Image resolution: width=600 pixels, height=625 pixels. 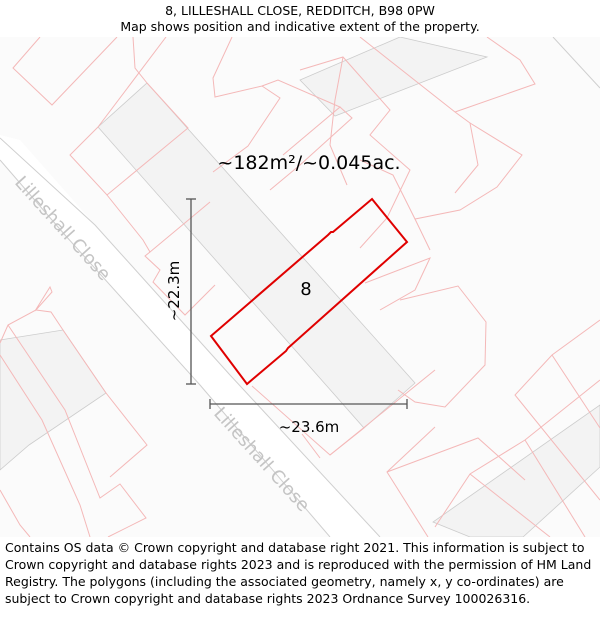 I want to click on building-terrace-left, so click(x=53, y=400).